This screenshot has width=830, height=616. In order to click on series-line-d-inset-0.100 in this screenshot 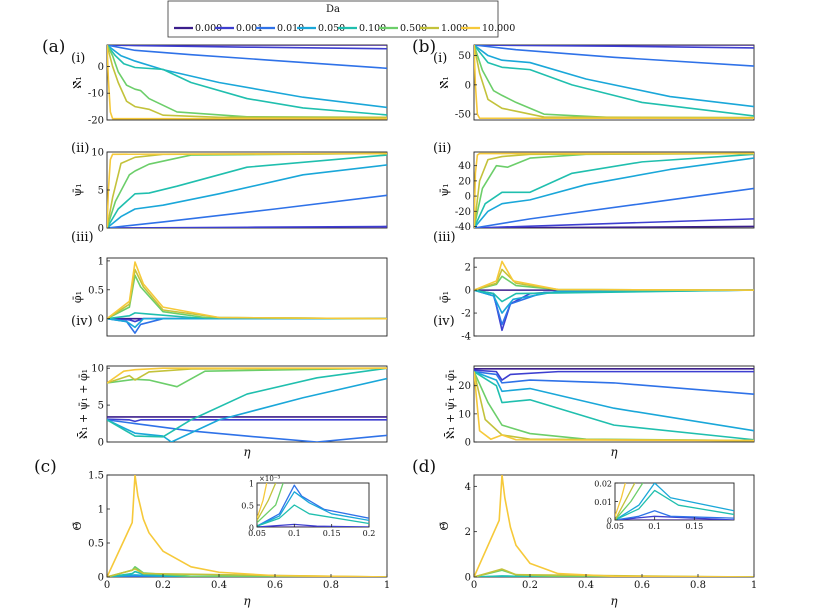, I will do `click(674, 504)`.